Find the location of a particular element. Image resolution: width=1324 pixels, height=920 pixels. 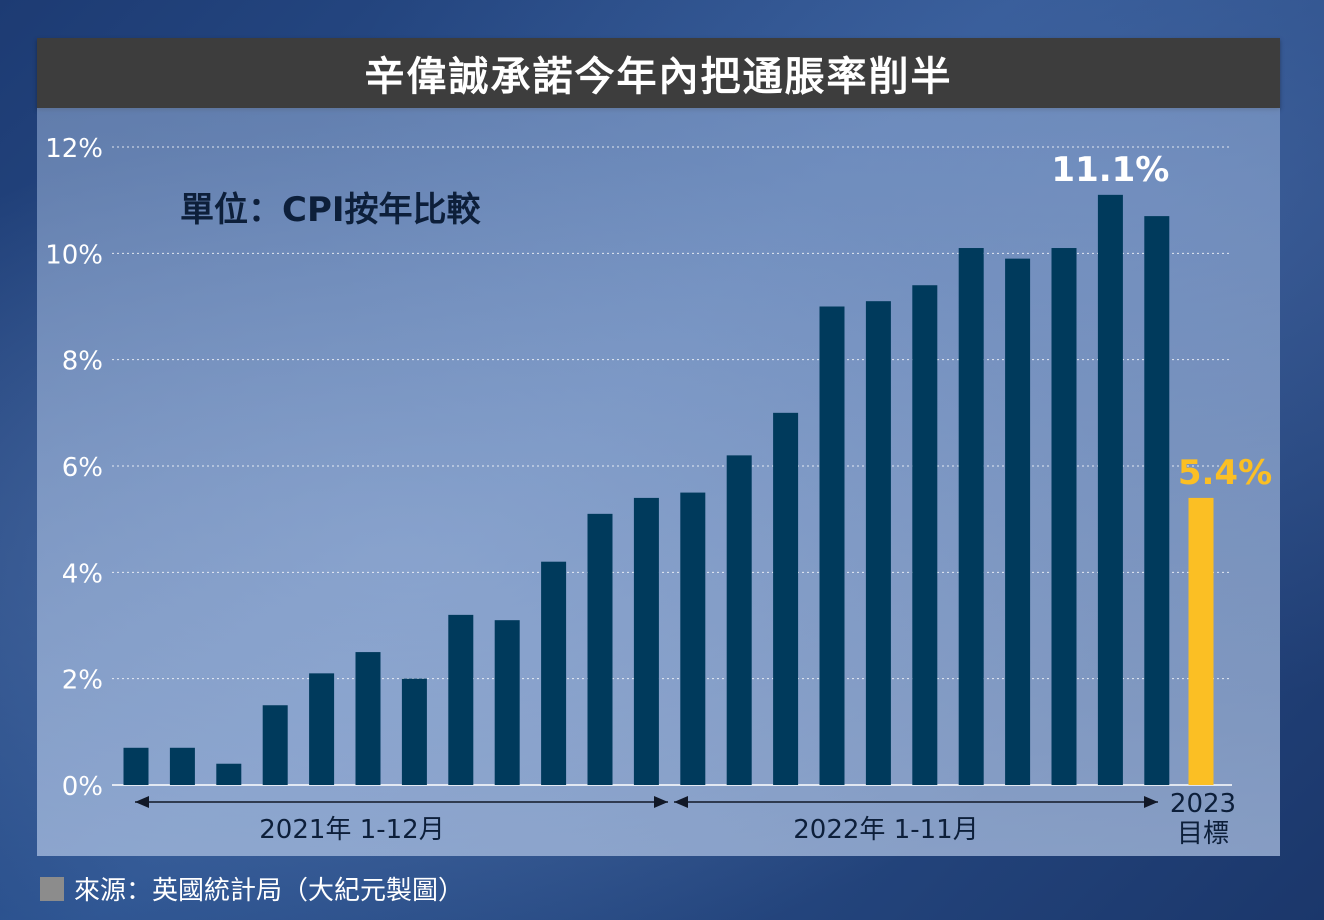

y-tick-label: 4% is located at coordinates (82, 574).